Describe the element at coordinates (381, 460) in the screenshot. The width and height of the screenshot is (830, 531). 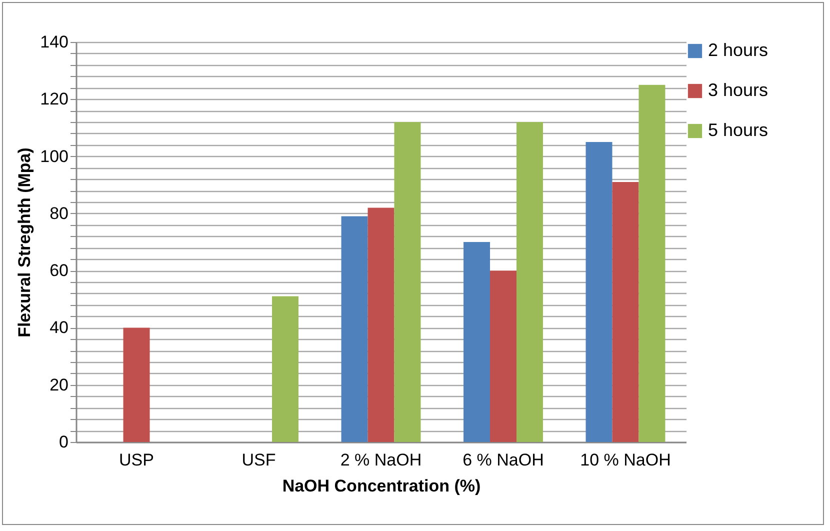
I see `x-tick-label: 2 % NaOH` at that location.